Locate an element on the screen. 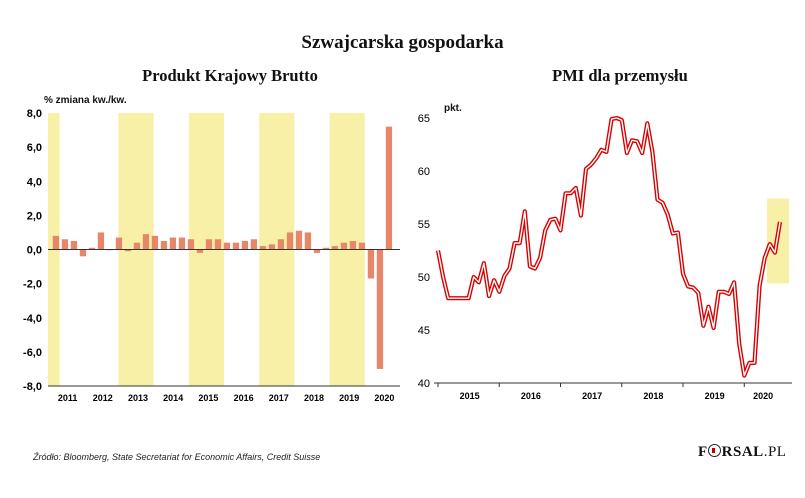  gdp-y-tick-label: -8,0 is located at coordinates (32, 387).